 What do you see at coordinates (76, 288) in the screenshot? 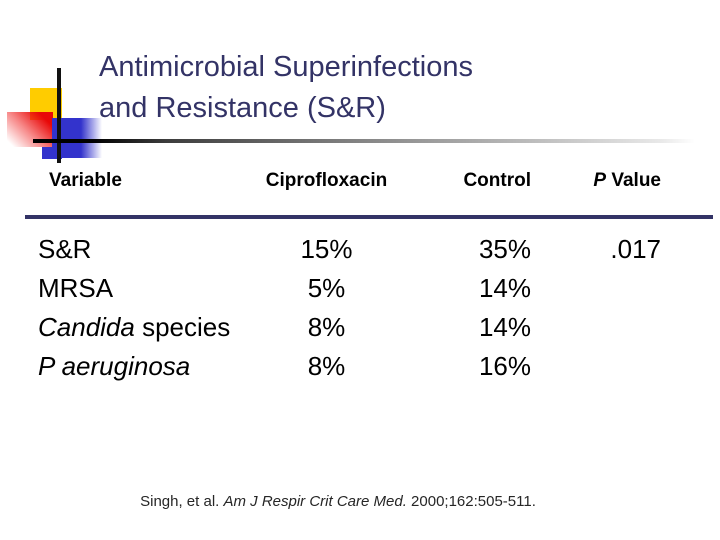
I see `row-variable-regular: MRSA` at bounding box center [76, 288].